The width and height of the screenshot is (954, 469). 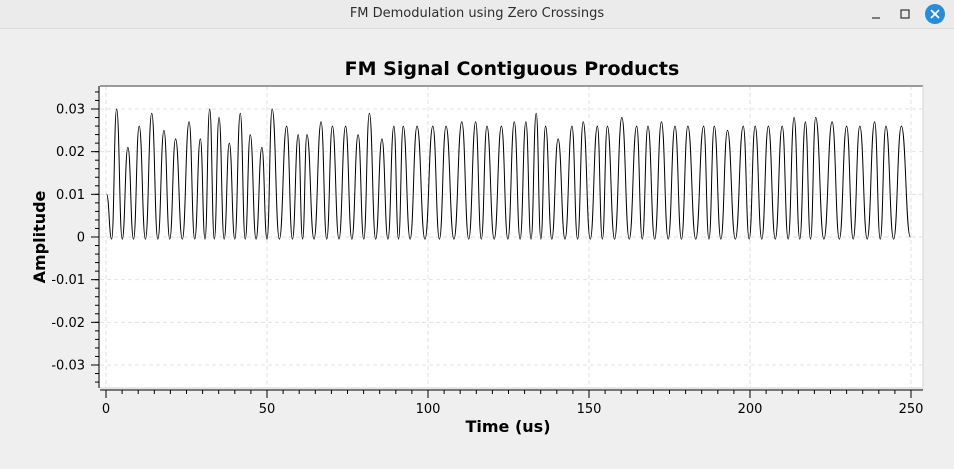 I want to click on maximize-icon, so click(x=905, y=14).